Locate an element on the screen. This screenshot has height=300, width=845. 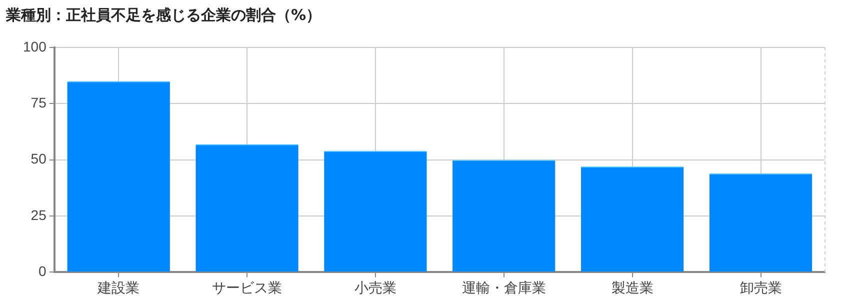
y-tick-label: 75 is located at coordinates (38, 102).